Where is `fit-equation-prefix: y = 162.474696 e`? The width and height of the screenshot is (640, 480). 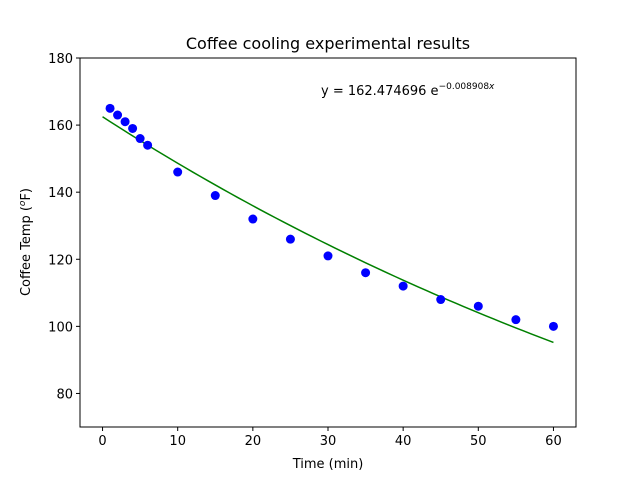 fit-equation-prefix: y = 162.474696 e is located at coordinates (380, 91).